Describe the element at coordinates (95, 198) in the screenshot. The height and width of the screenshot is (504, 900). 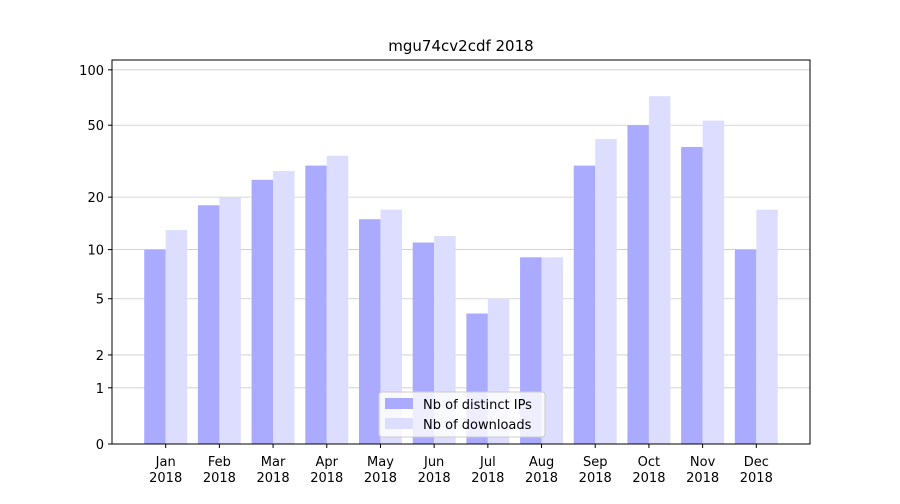
I see `y-tick-label: 20` at that location.